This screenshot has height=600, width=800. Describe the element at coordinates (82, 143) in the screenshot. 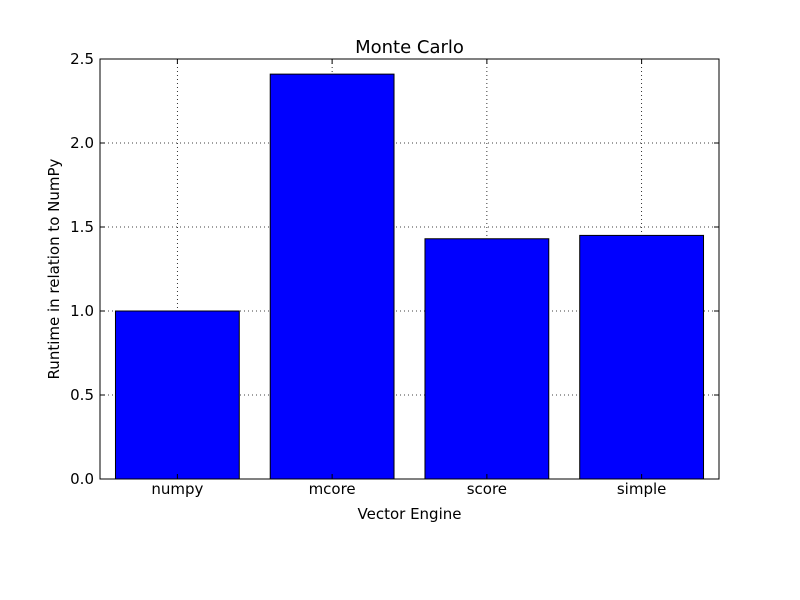

I see `y-tick-label: 2.0` at that location.